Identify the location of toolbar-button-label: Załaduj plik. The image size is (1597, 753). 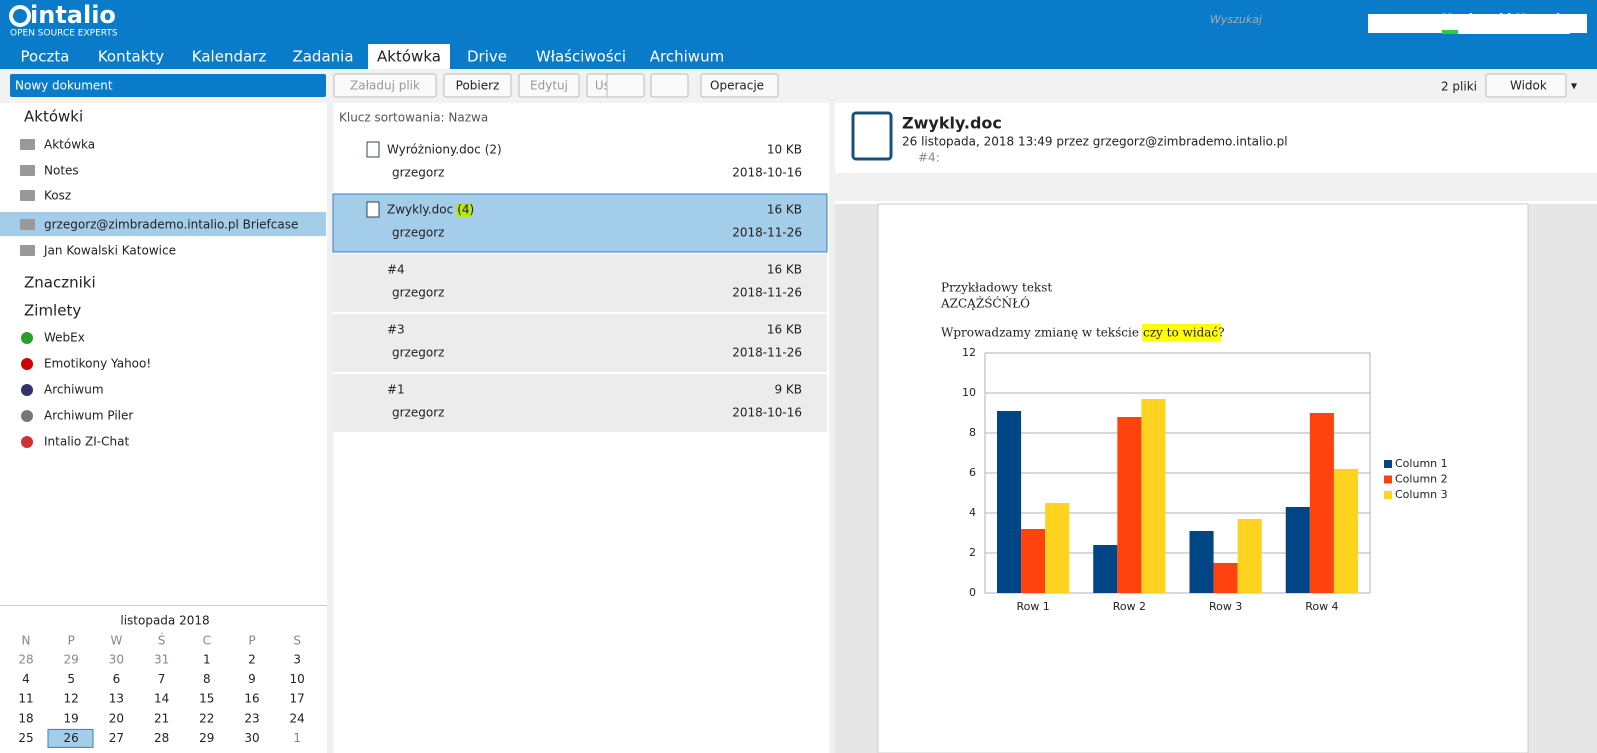
(385, 86).